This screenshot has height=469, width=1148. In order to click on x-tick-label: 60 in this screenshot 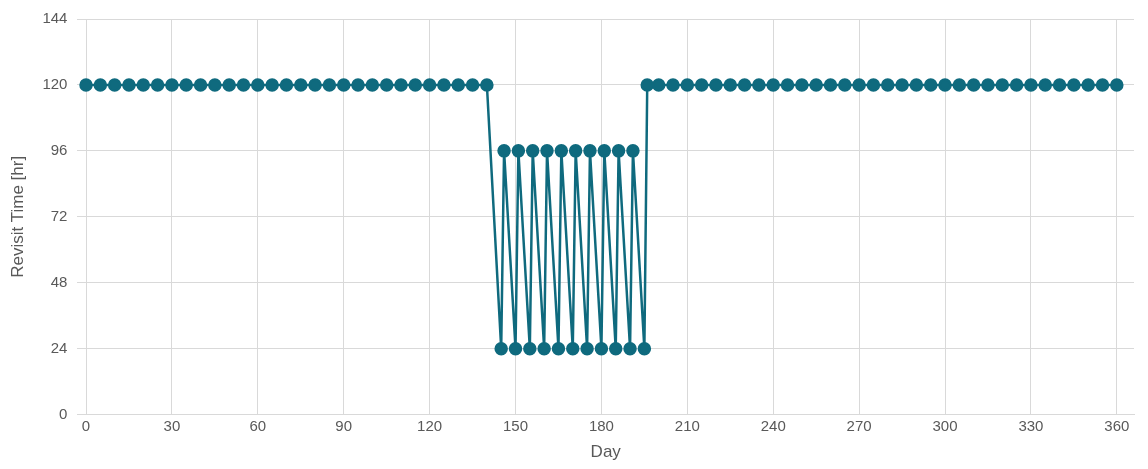, I will do `click(258, 425)`.